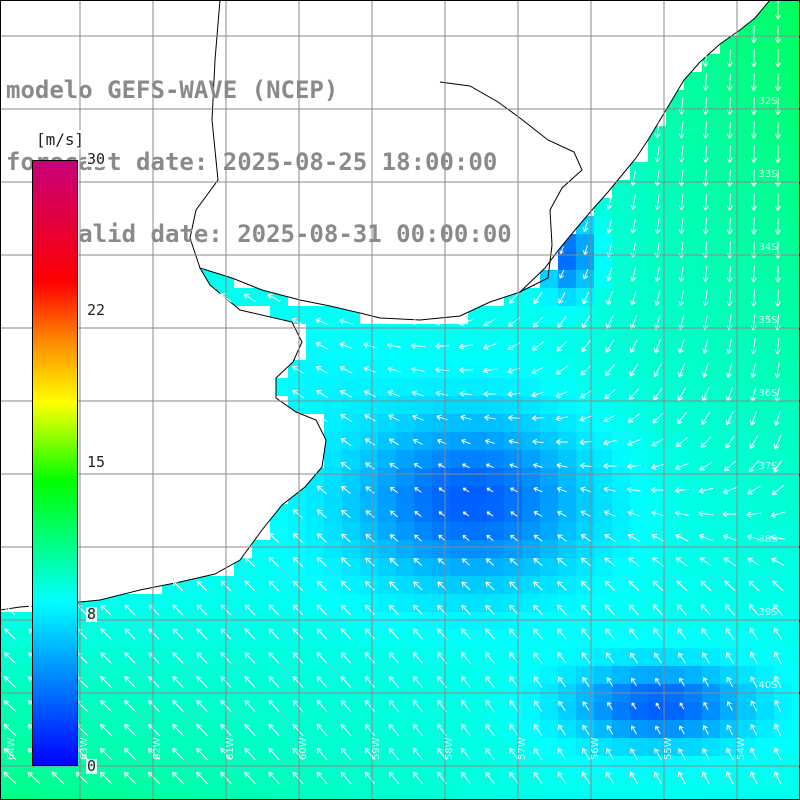 The image size is (800, 800). Describe the element at coordinates (767, 174) in the screenshot. I see `lat-label: 33S` at that location.